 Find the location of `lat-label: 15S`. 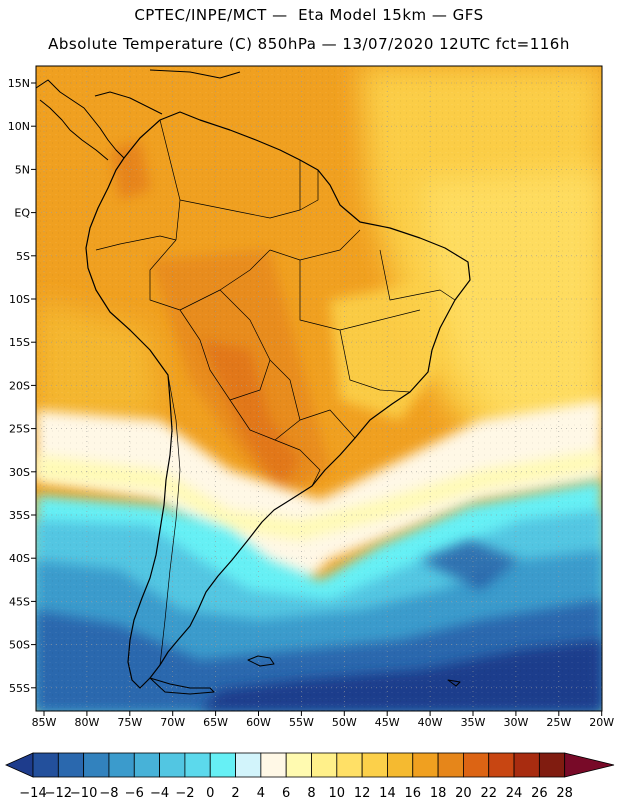

lat-label: 15S is located at coordinates (19, 342).